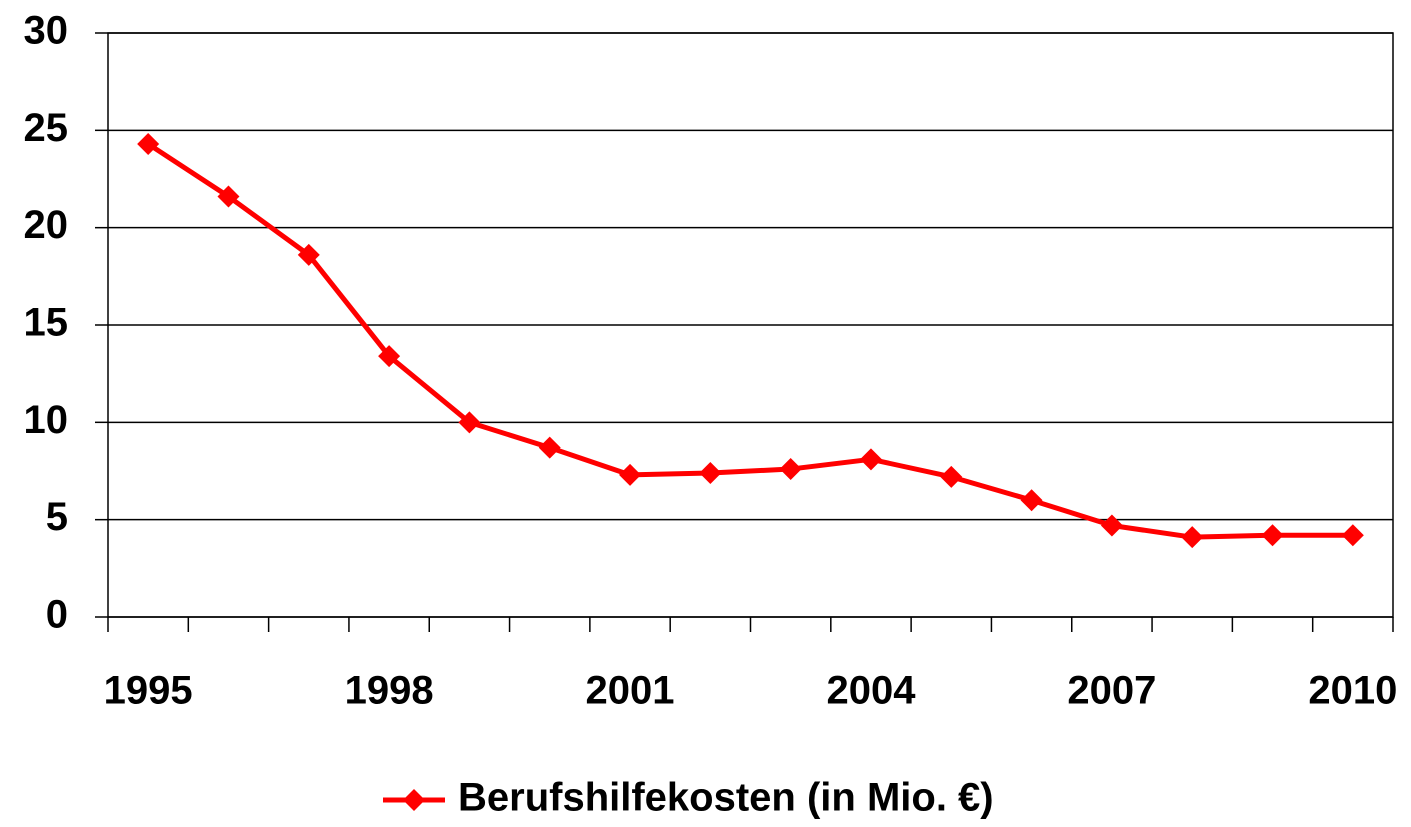 This screenshot has width=1411, height=827. I want to click on x-tick-label: 1998, so click(389, 691).